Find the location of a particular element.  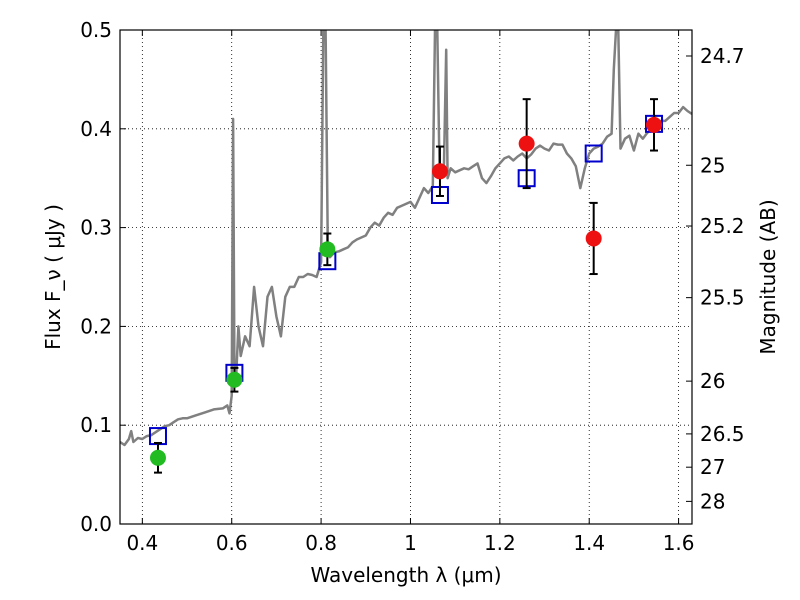

y-axis-label-left: Flux F_ν ( μJy ) is located at coordinates (53, 277).